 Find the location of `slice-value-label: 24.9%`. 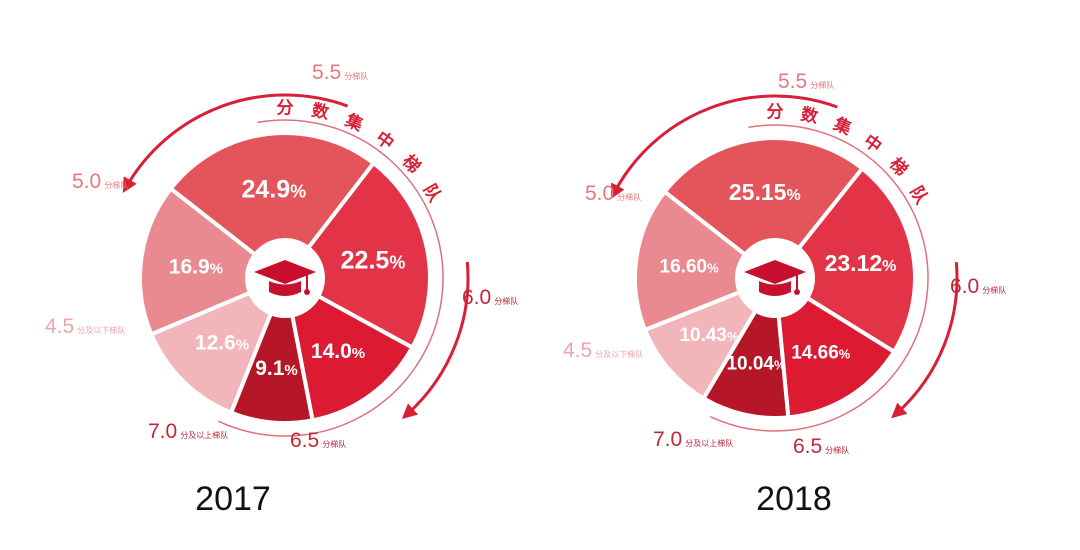

slice-value-label: 24.9% is located at coordinates (273, 190).